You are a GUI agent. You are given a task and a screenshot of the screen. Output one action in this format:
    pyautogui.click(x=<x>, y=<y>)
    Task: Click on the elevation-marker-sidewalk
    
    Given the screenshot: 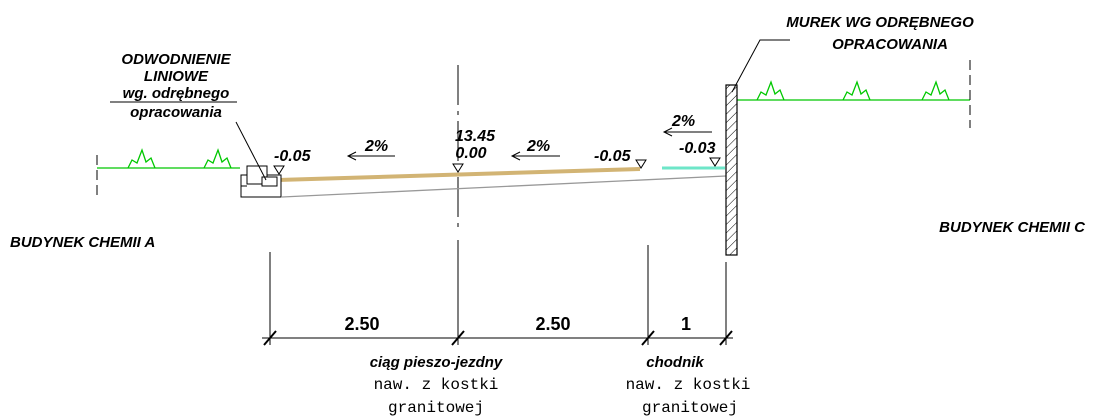 What is the action you would take?
    pyautogui.click(x=715, y=162)
    